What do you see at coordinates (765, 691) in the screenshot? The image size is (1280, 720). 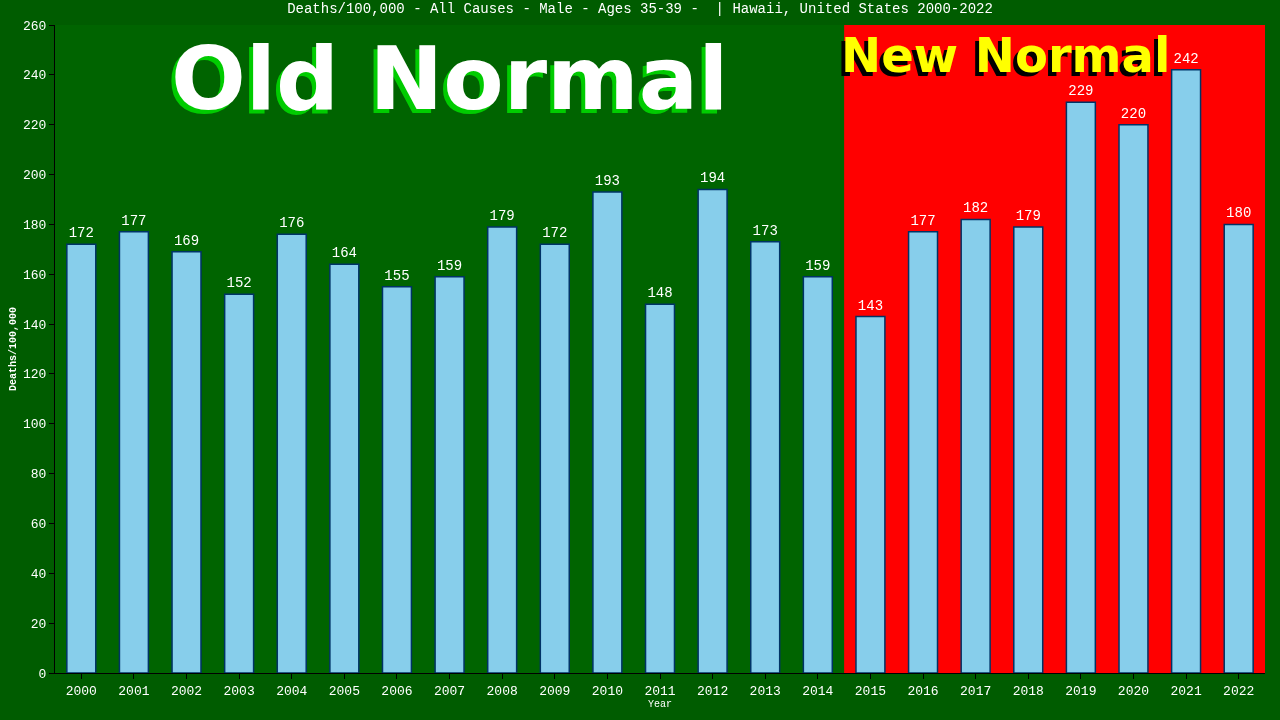 I see `x-tick-label: 2013` at bounding box center [765, 691].